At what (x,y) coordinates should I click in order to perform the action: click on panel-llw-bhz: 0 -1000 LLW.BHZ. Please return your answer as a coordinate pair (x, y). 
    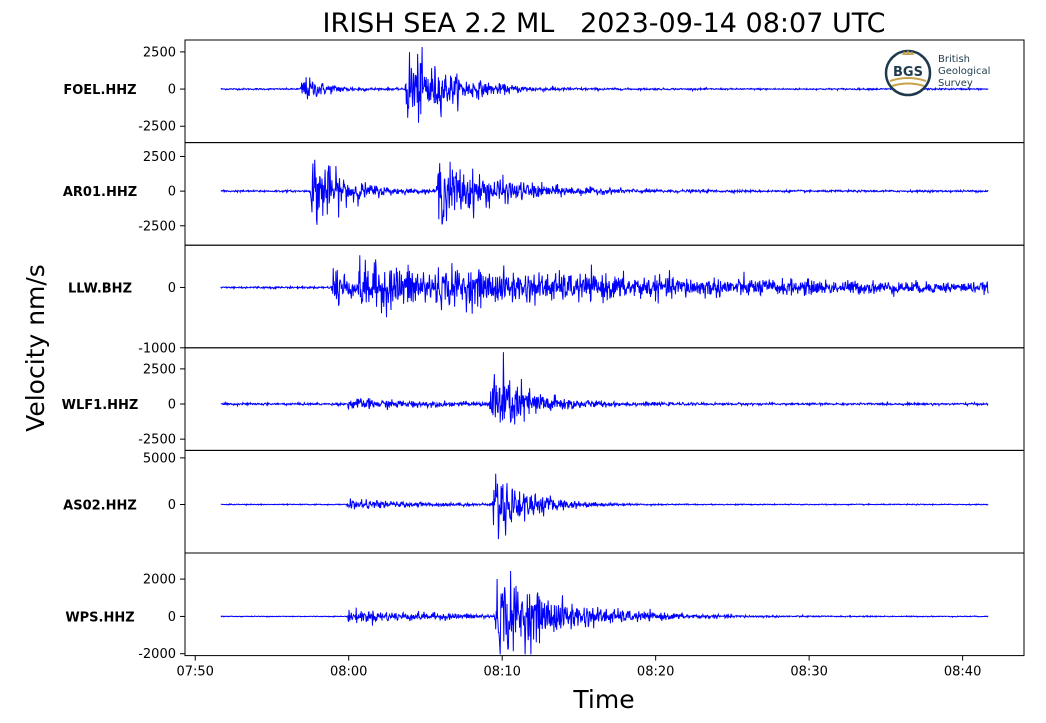
    Looking at the image, I should click on (546, 300).